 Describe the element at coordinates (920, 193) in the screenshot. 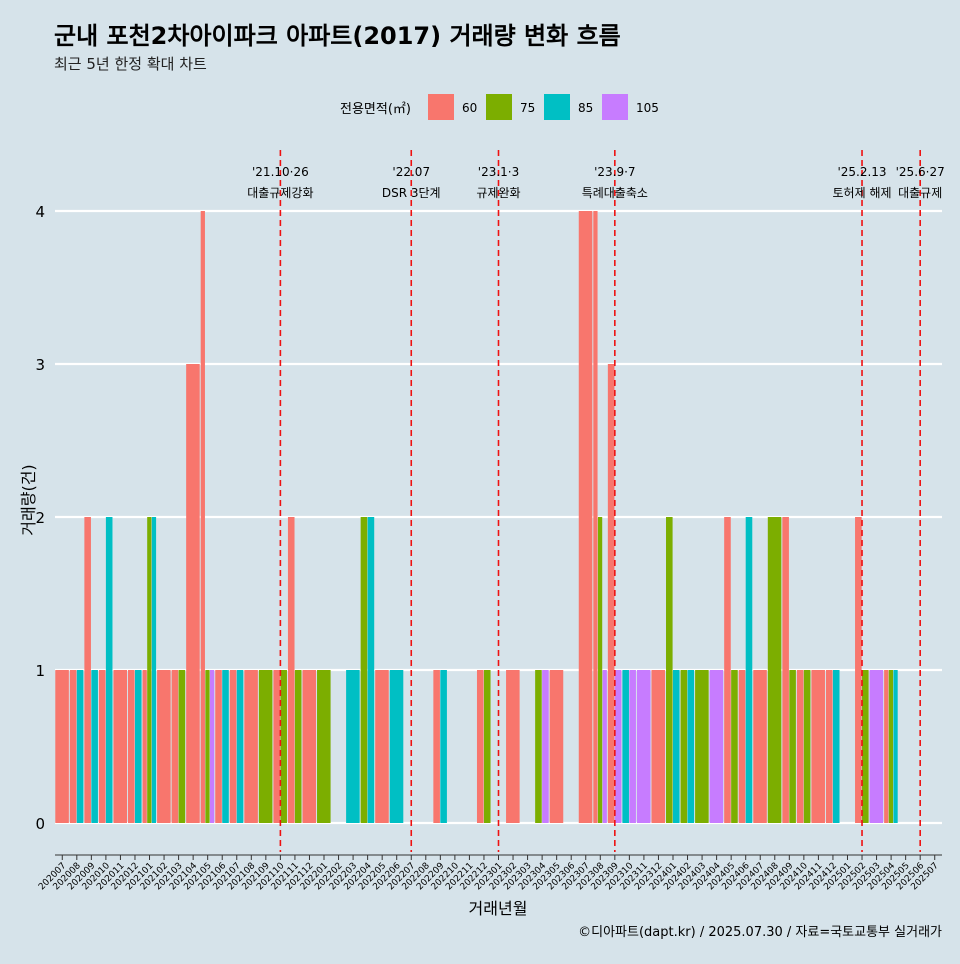

I see `event-label-202506: 대출규제` at that location.